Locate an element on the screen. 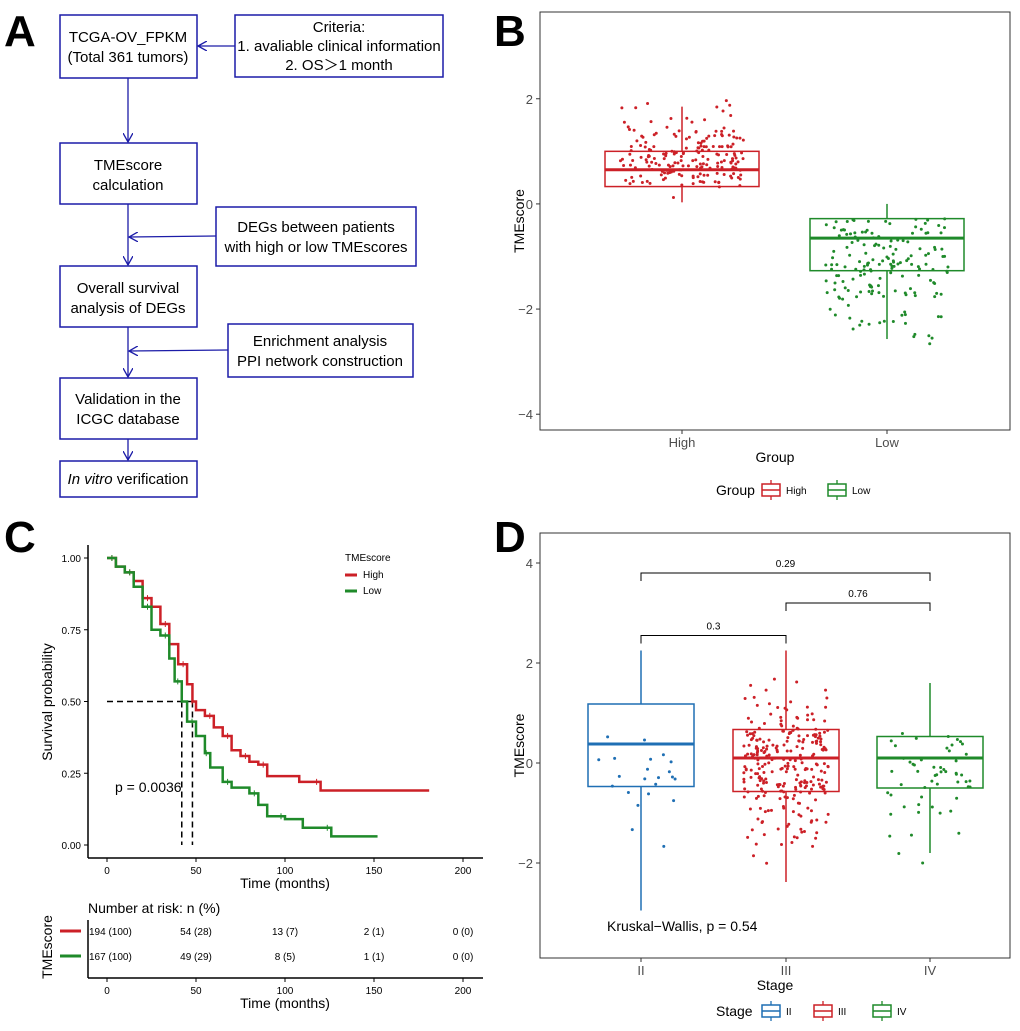 The height and width of the screenshot is (1031, 1020). box-IV is located at coordinates (930, 762).